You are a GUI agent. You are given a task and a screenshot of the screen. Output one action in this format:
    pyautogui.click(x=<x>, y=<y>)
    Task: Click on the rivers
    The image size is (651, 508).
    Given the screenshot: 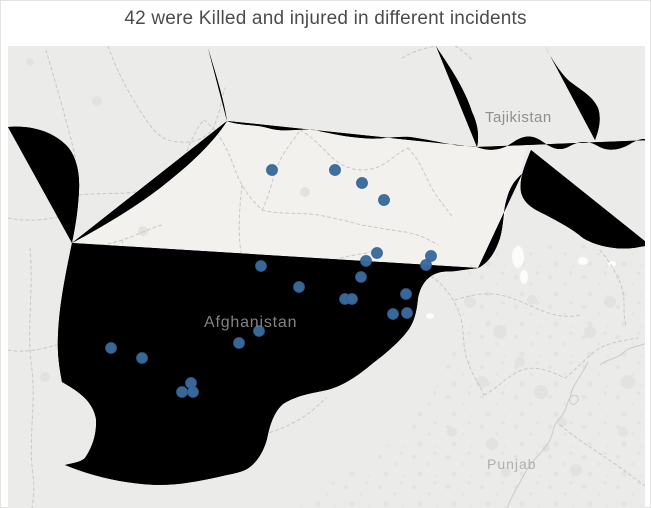 What is the action you would take?
    pyautogui.click(x=575, y=425)
    